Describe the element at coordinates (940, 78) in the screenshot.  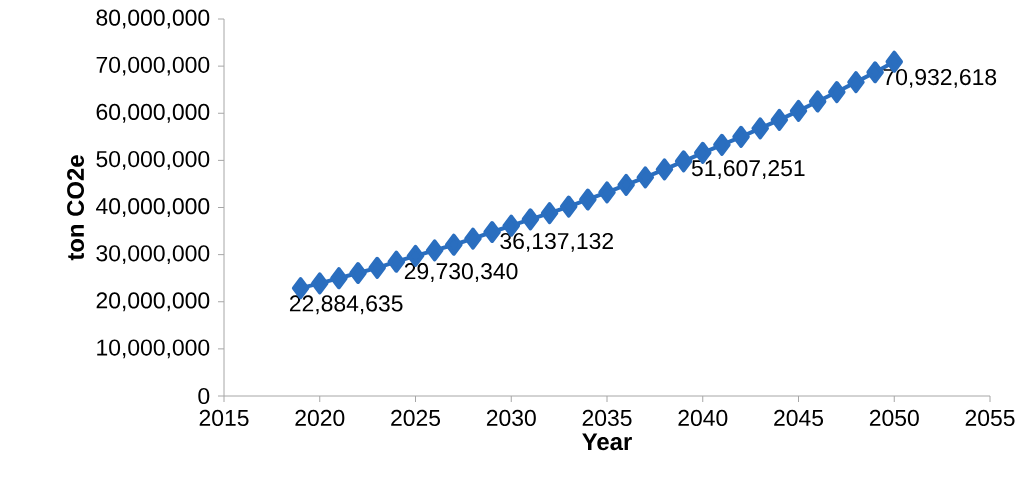
I see `data-label: 70,932,618` at that location.